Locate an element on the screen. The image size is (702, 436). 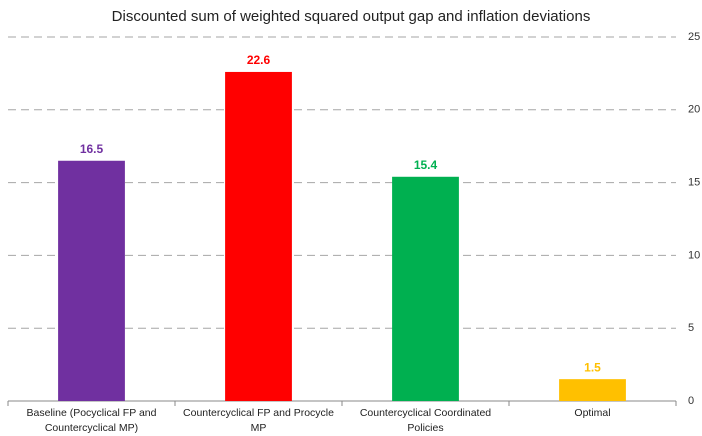
y-tick-label: 25 is located at coordinates (694, 37).